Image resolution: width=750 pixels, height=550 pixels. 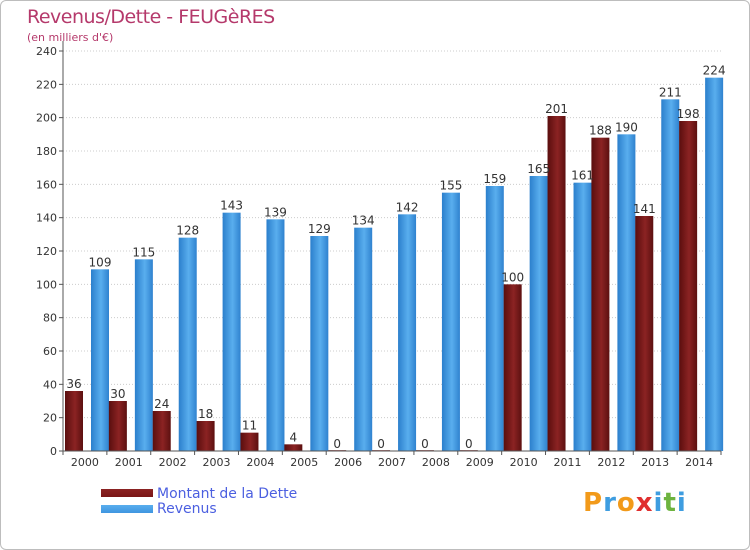 I want to click on x-tick-label: 2014, so click(x=699, y=462).